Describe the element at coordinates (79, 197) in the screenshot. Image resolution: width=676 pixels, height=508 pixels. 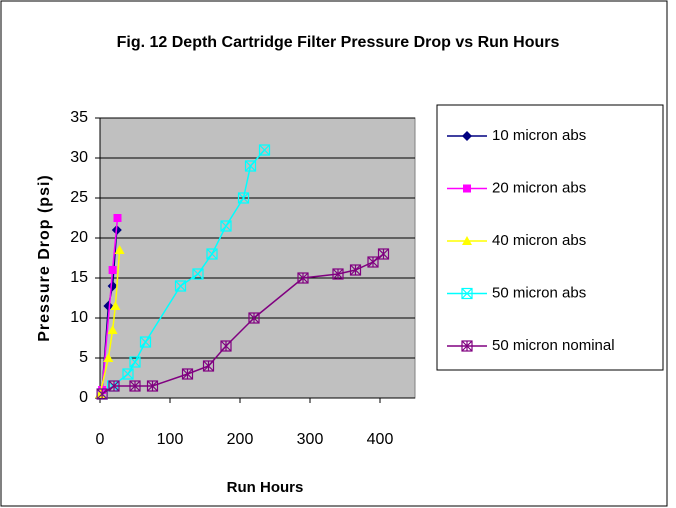
I see `y-tick-label: 25` at that location.